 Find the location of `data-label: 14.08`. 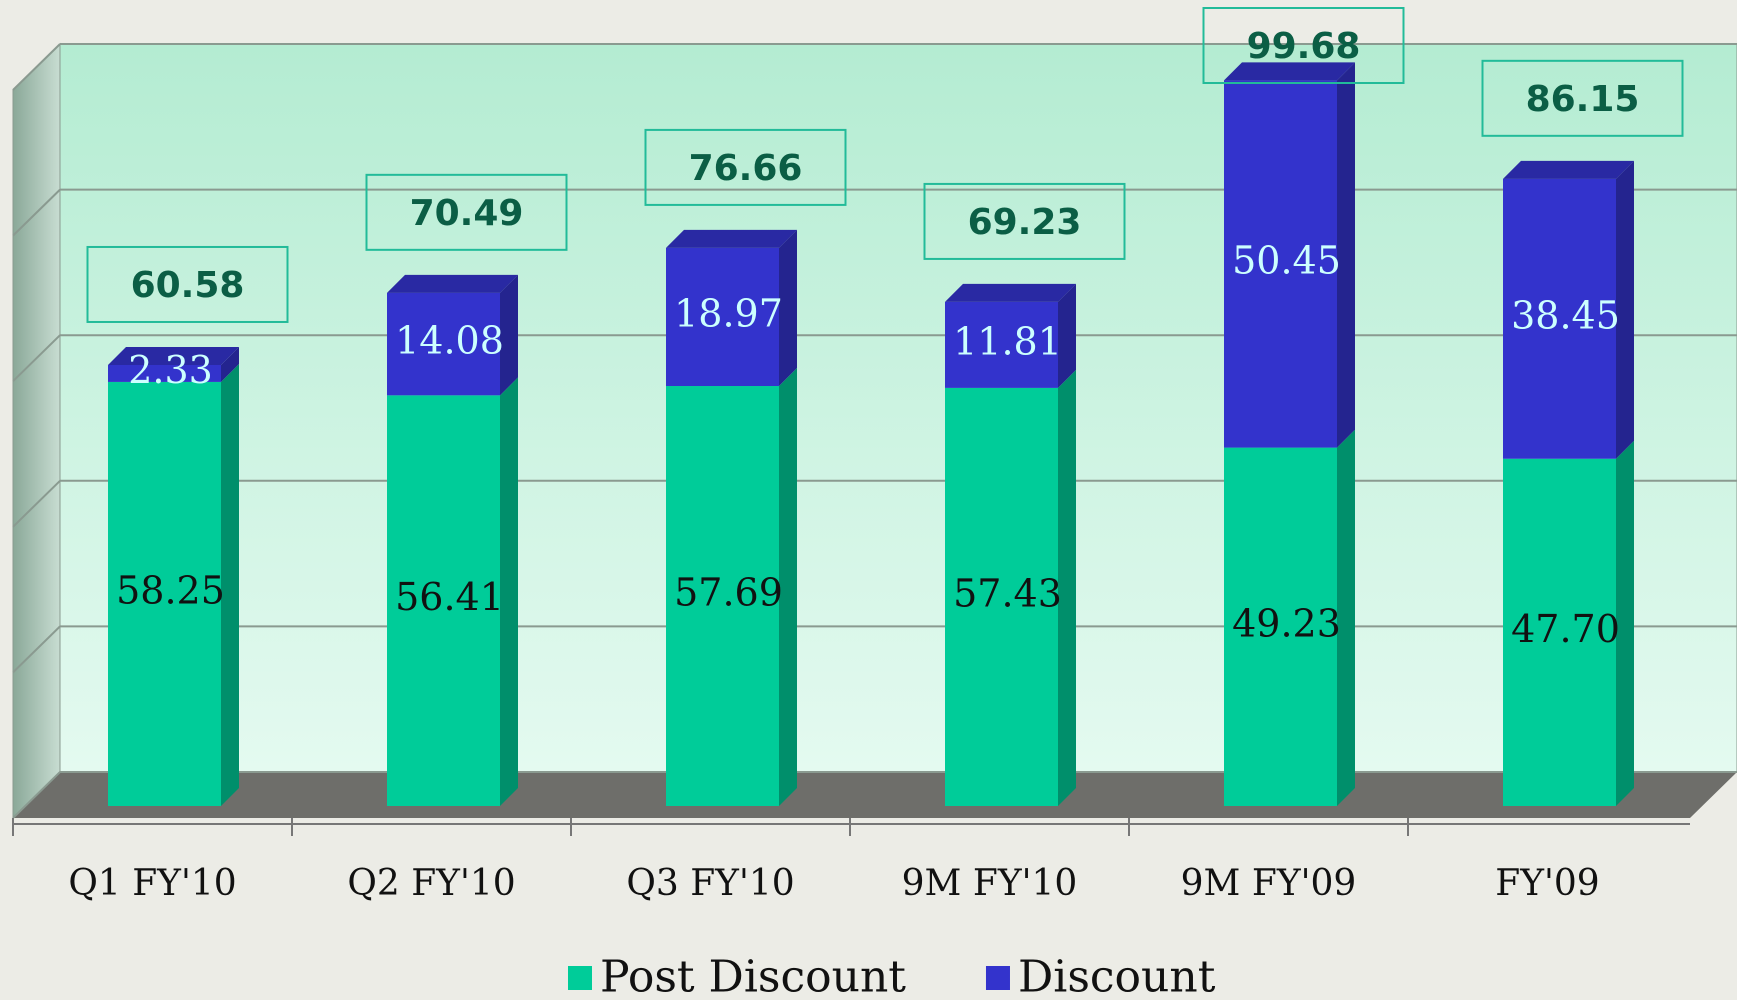

data-label: 14.08 is located at coordinates (449, 341).